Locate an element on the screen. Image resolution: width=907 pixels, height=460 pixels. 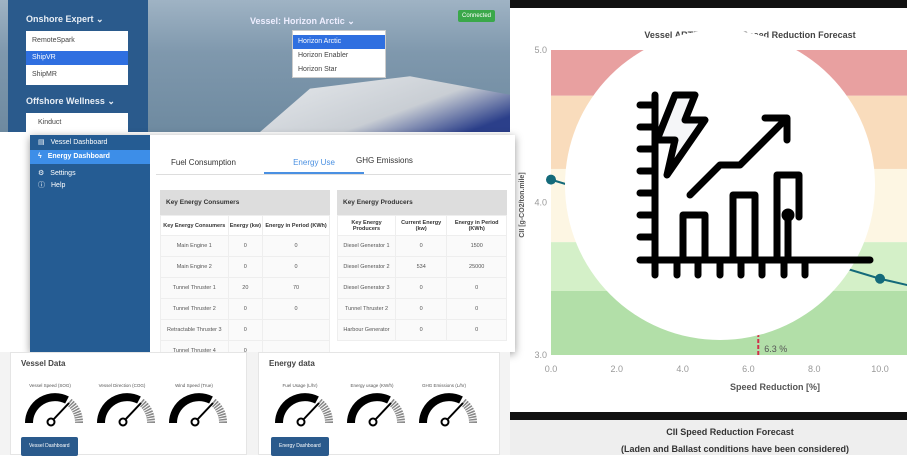
vessel-dropdown: Vessel: Horizon Arctic ⌄ is located at coordinates (302, 21).